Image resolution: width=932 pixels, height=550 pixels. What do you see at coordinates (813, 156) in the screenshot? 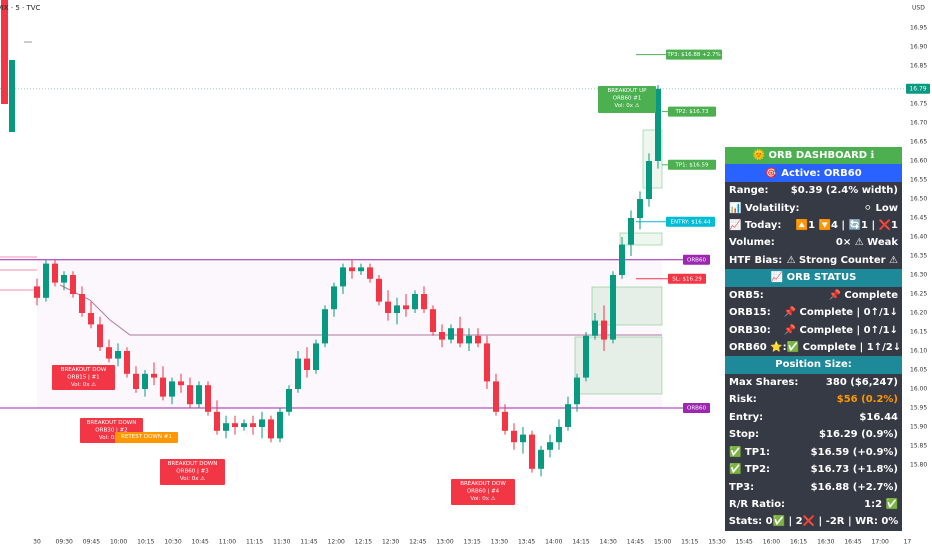
I see `dashboard-header: 🌞 ORB DASHBOARD ℹ` at bounding box center [813, 156].